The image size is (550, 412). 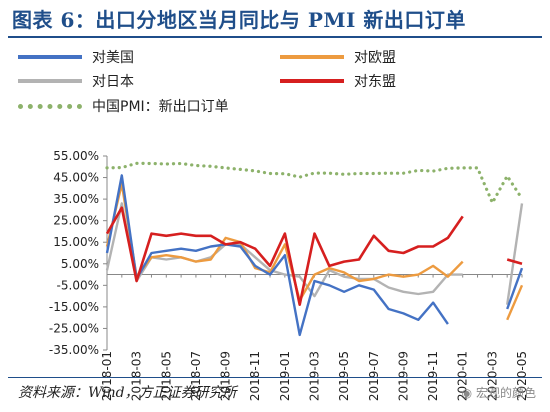 I want to click on series-line-eu, so click(x=515, y=302).